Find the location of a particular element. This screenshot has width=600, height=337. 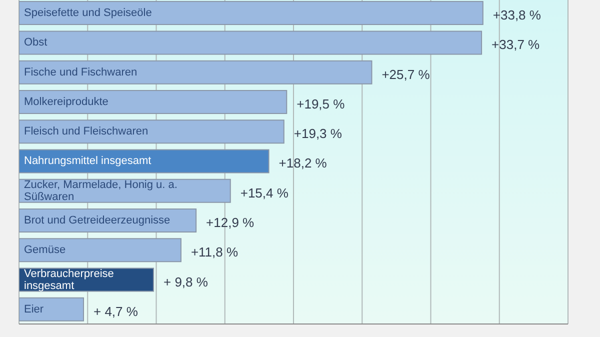

y-tick-label: Fische und Fischwaren is located at coordinates (81, 72).